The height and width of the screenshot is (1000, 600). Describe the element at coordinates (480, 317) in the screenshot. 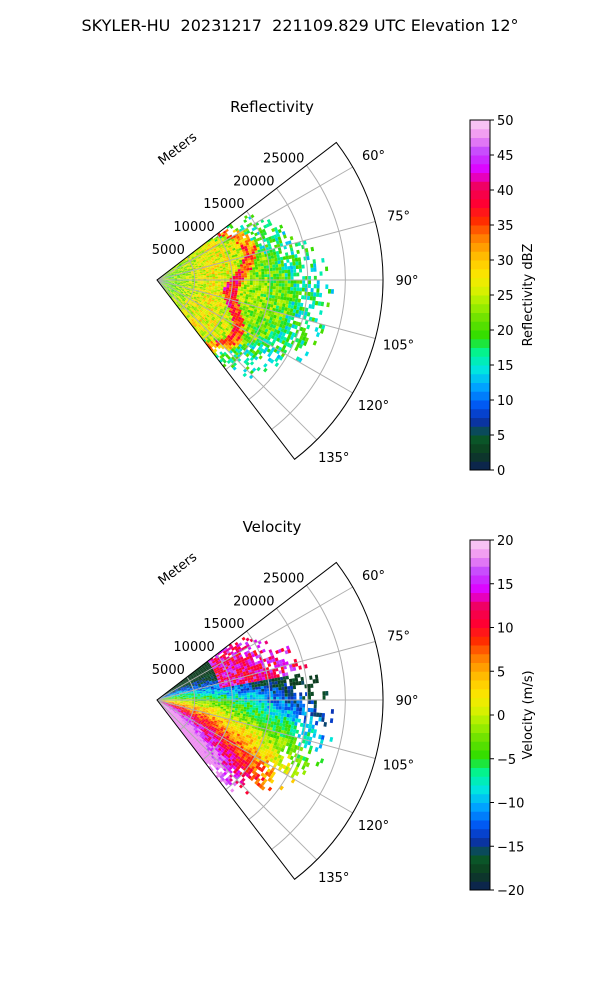

I see `colorbar-bin` at that location.